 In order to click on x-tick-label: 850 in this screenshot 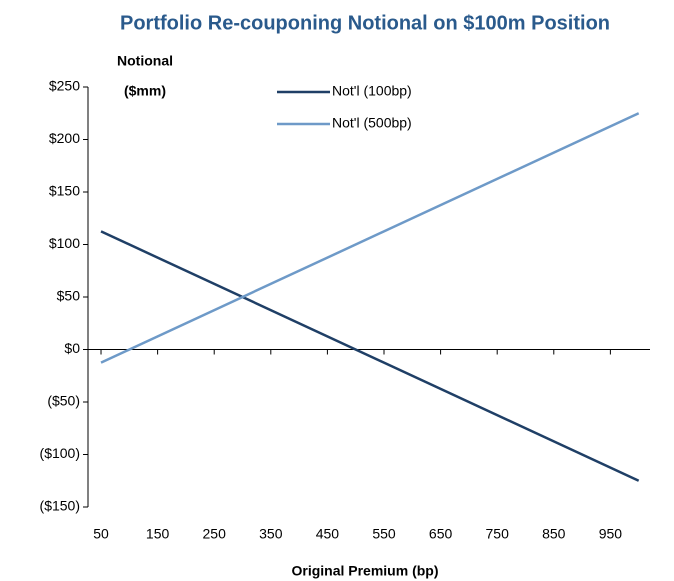, I will do `click(554, 534)`.